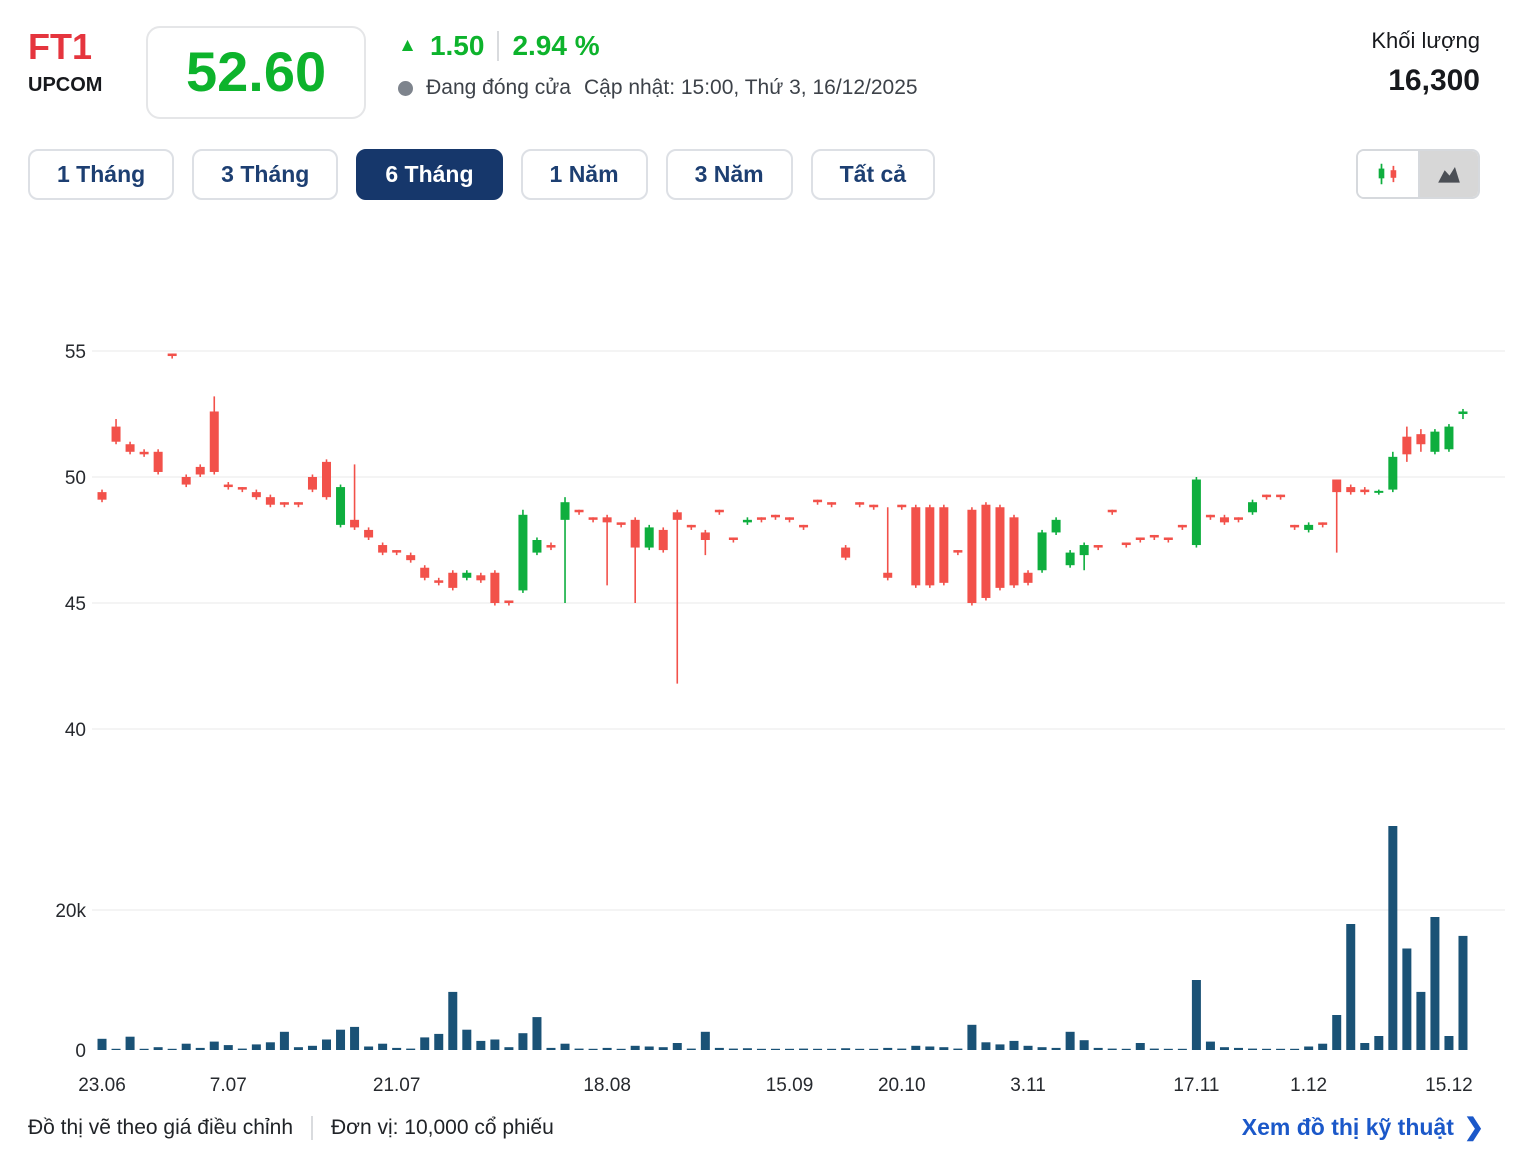 The width and height of the screenshot is (1514, 1150). What do you see at coordinates (397, 1085) in the screenshot?
I see `svg-text: 21.07` at bounding box center [397, 1085].